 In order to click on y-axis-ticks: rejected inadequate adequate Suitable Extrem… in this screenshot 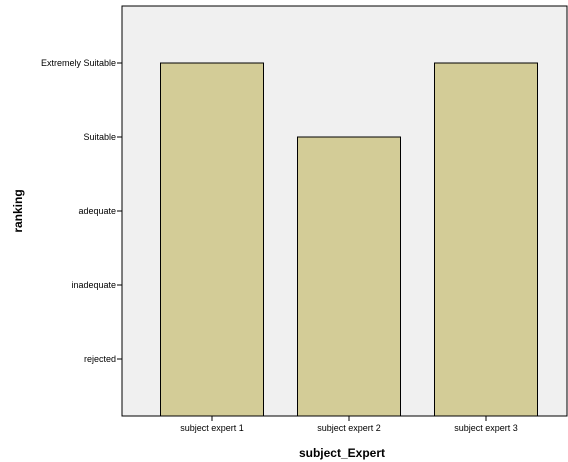, I will do `click(81, 211)`.